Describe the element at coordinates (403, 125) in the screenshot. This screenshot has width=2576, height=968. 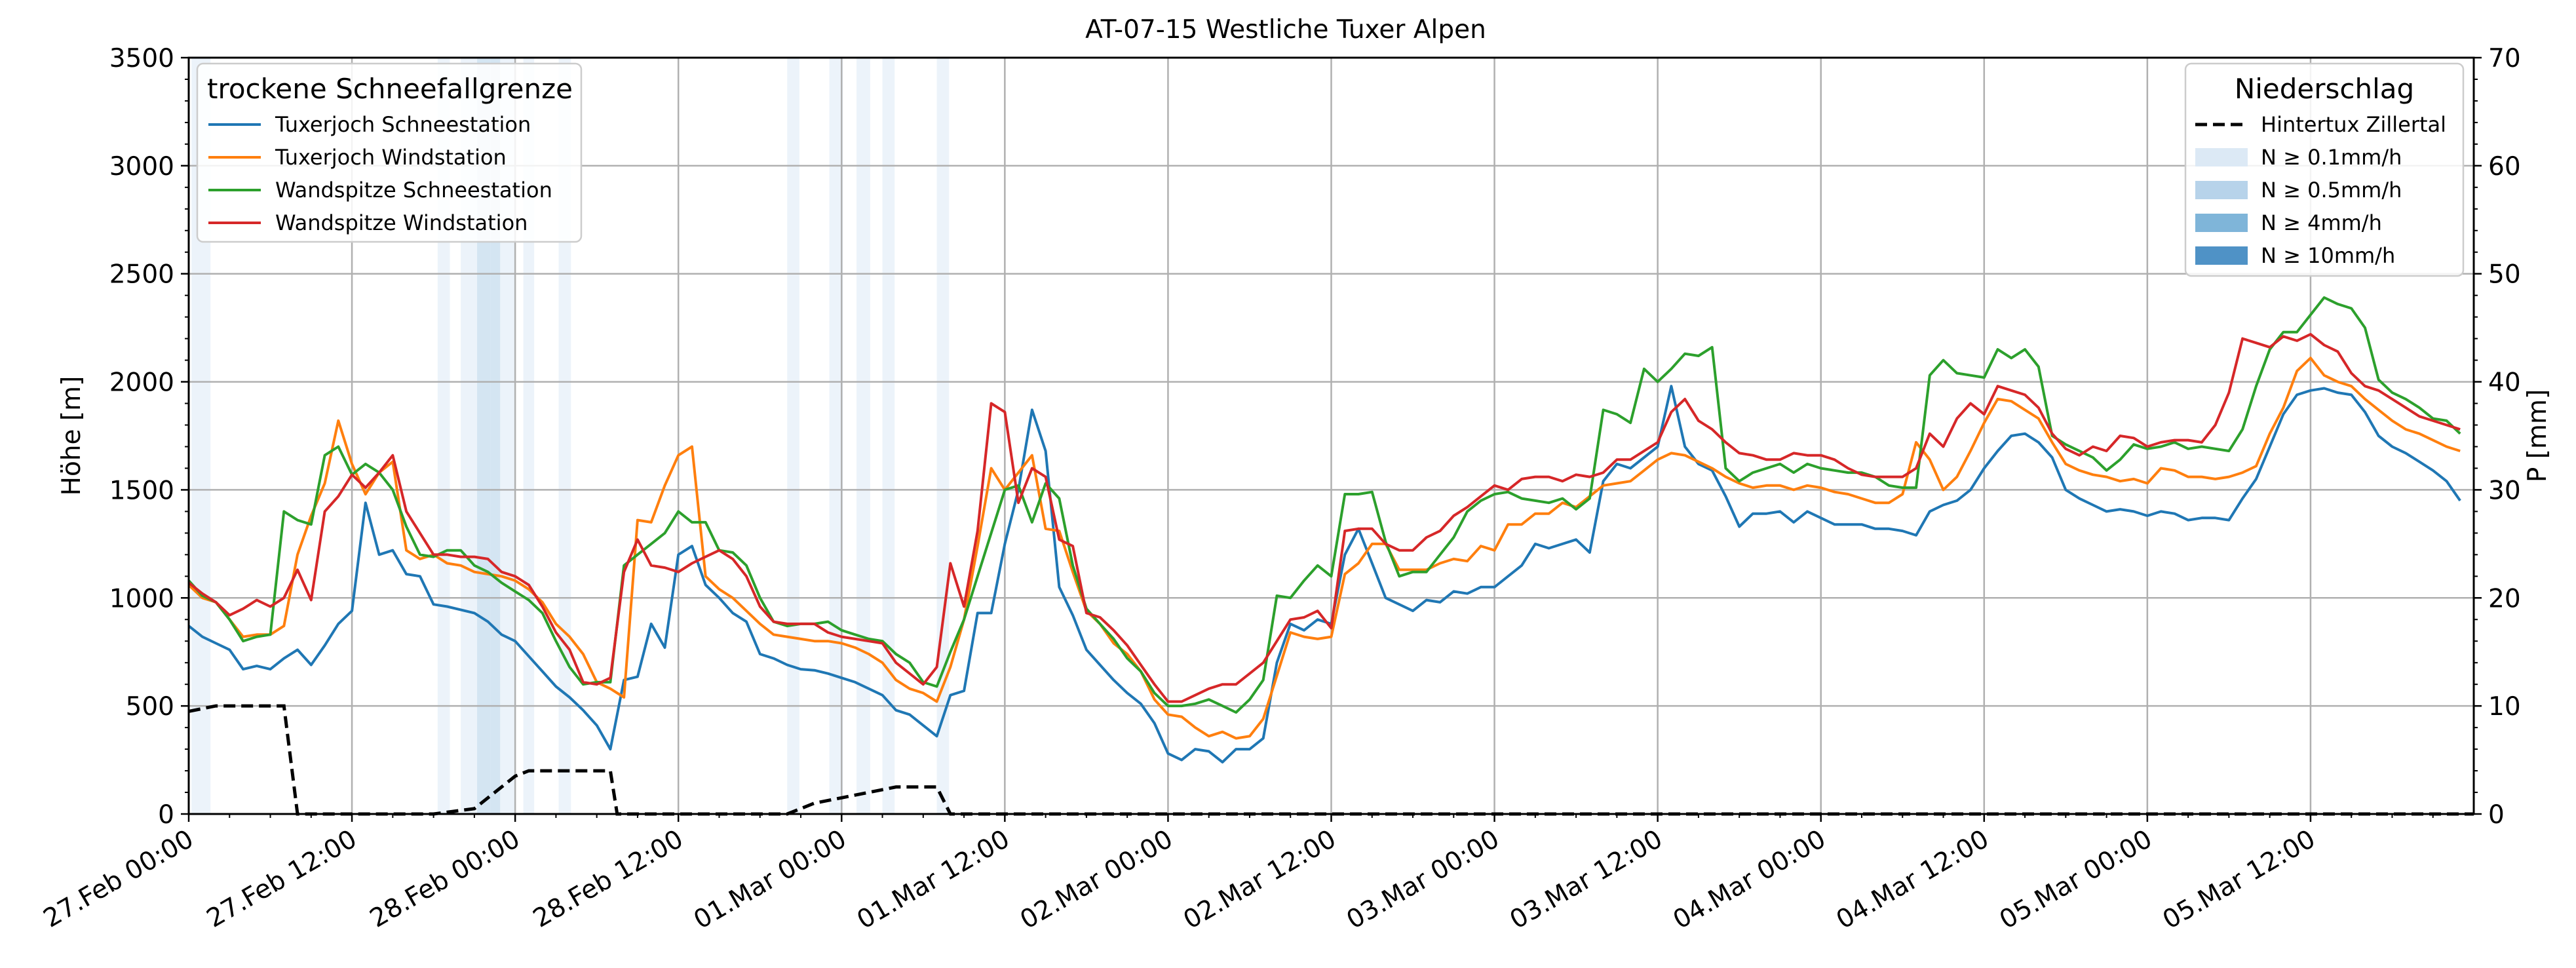
I see `legend-snow-label: Tuxerjoch Schneestation` at that location.